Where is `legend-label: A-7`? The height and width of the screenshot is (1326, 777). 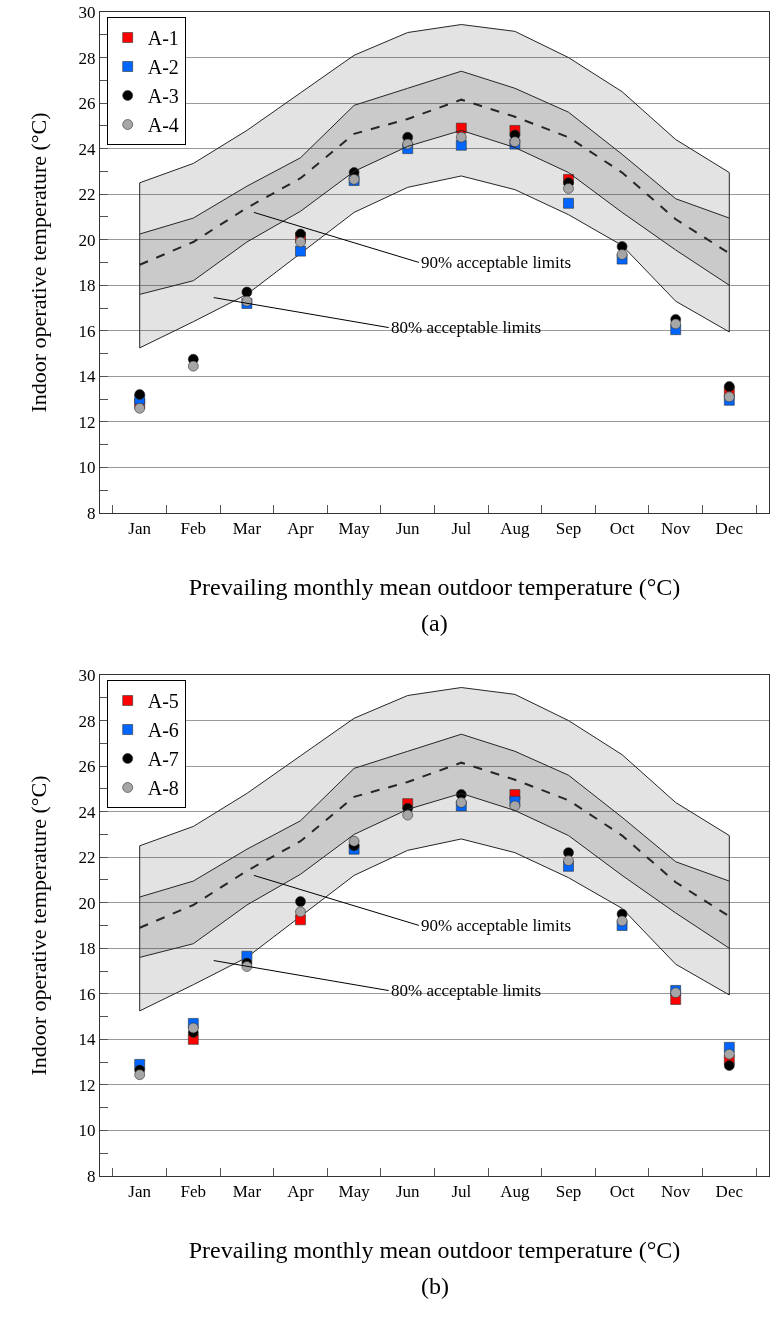 legend-label: A-7 is located at coordinates (163, 759).